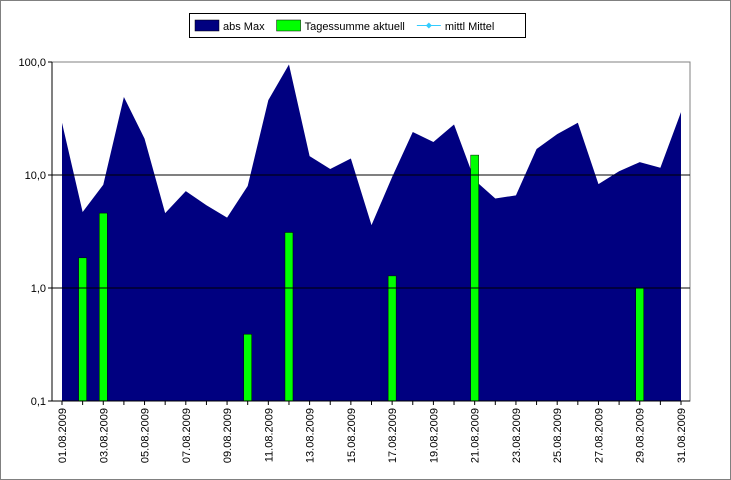  Describe the element at coordinates (38, 289) in the screenshot. I see `y-tick-label: 1,0` at that location.